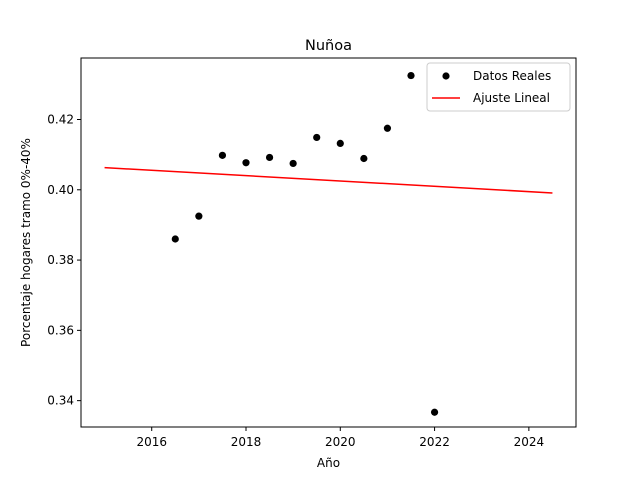 Image resolution: width=640 pixels, height=480 pixels. What do you see at coordinates (340, 442) in the screenshot?
I see `x-tick-label: 2020` at bounding box center [340, 442].